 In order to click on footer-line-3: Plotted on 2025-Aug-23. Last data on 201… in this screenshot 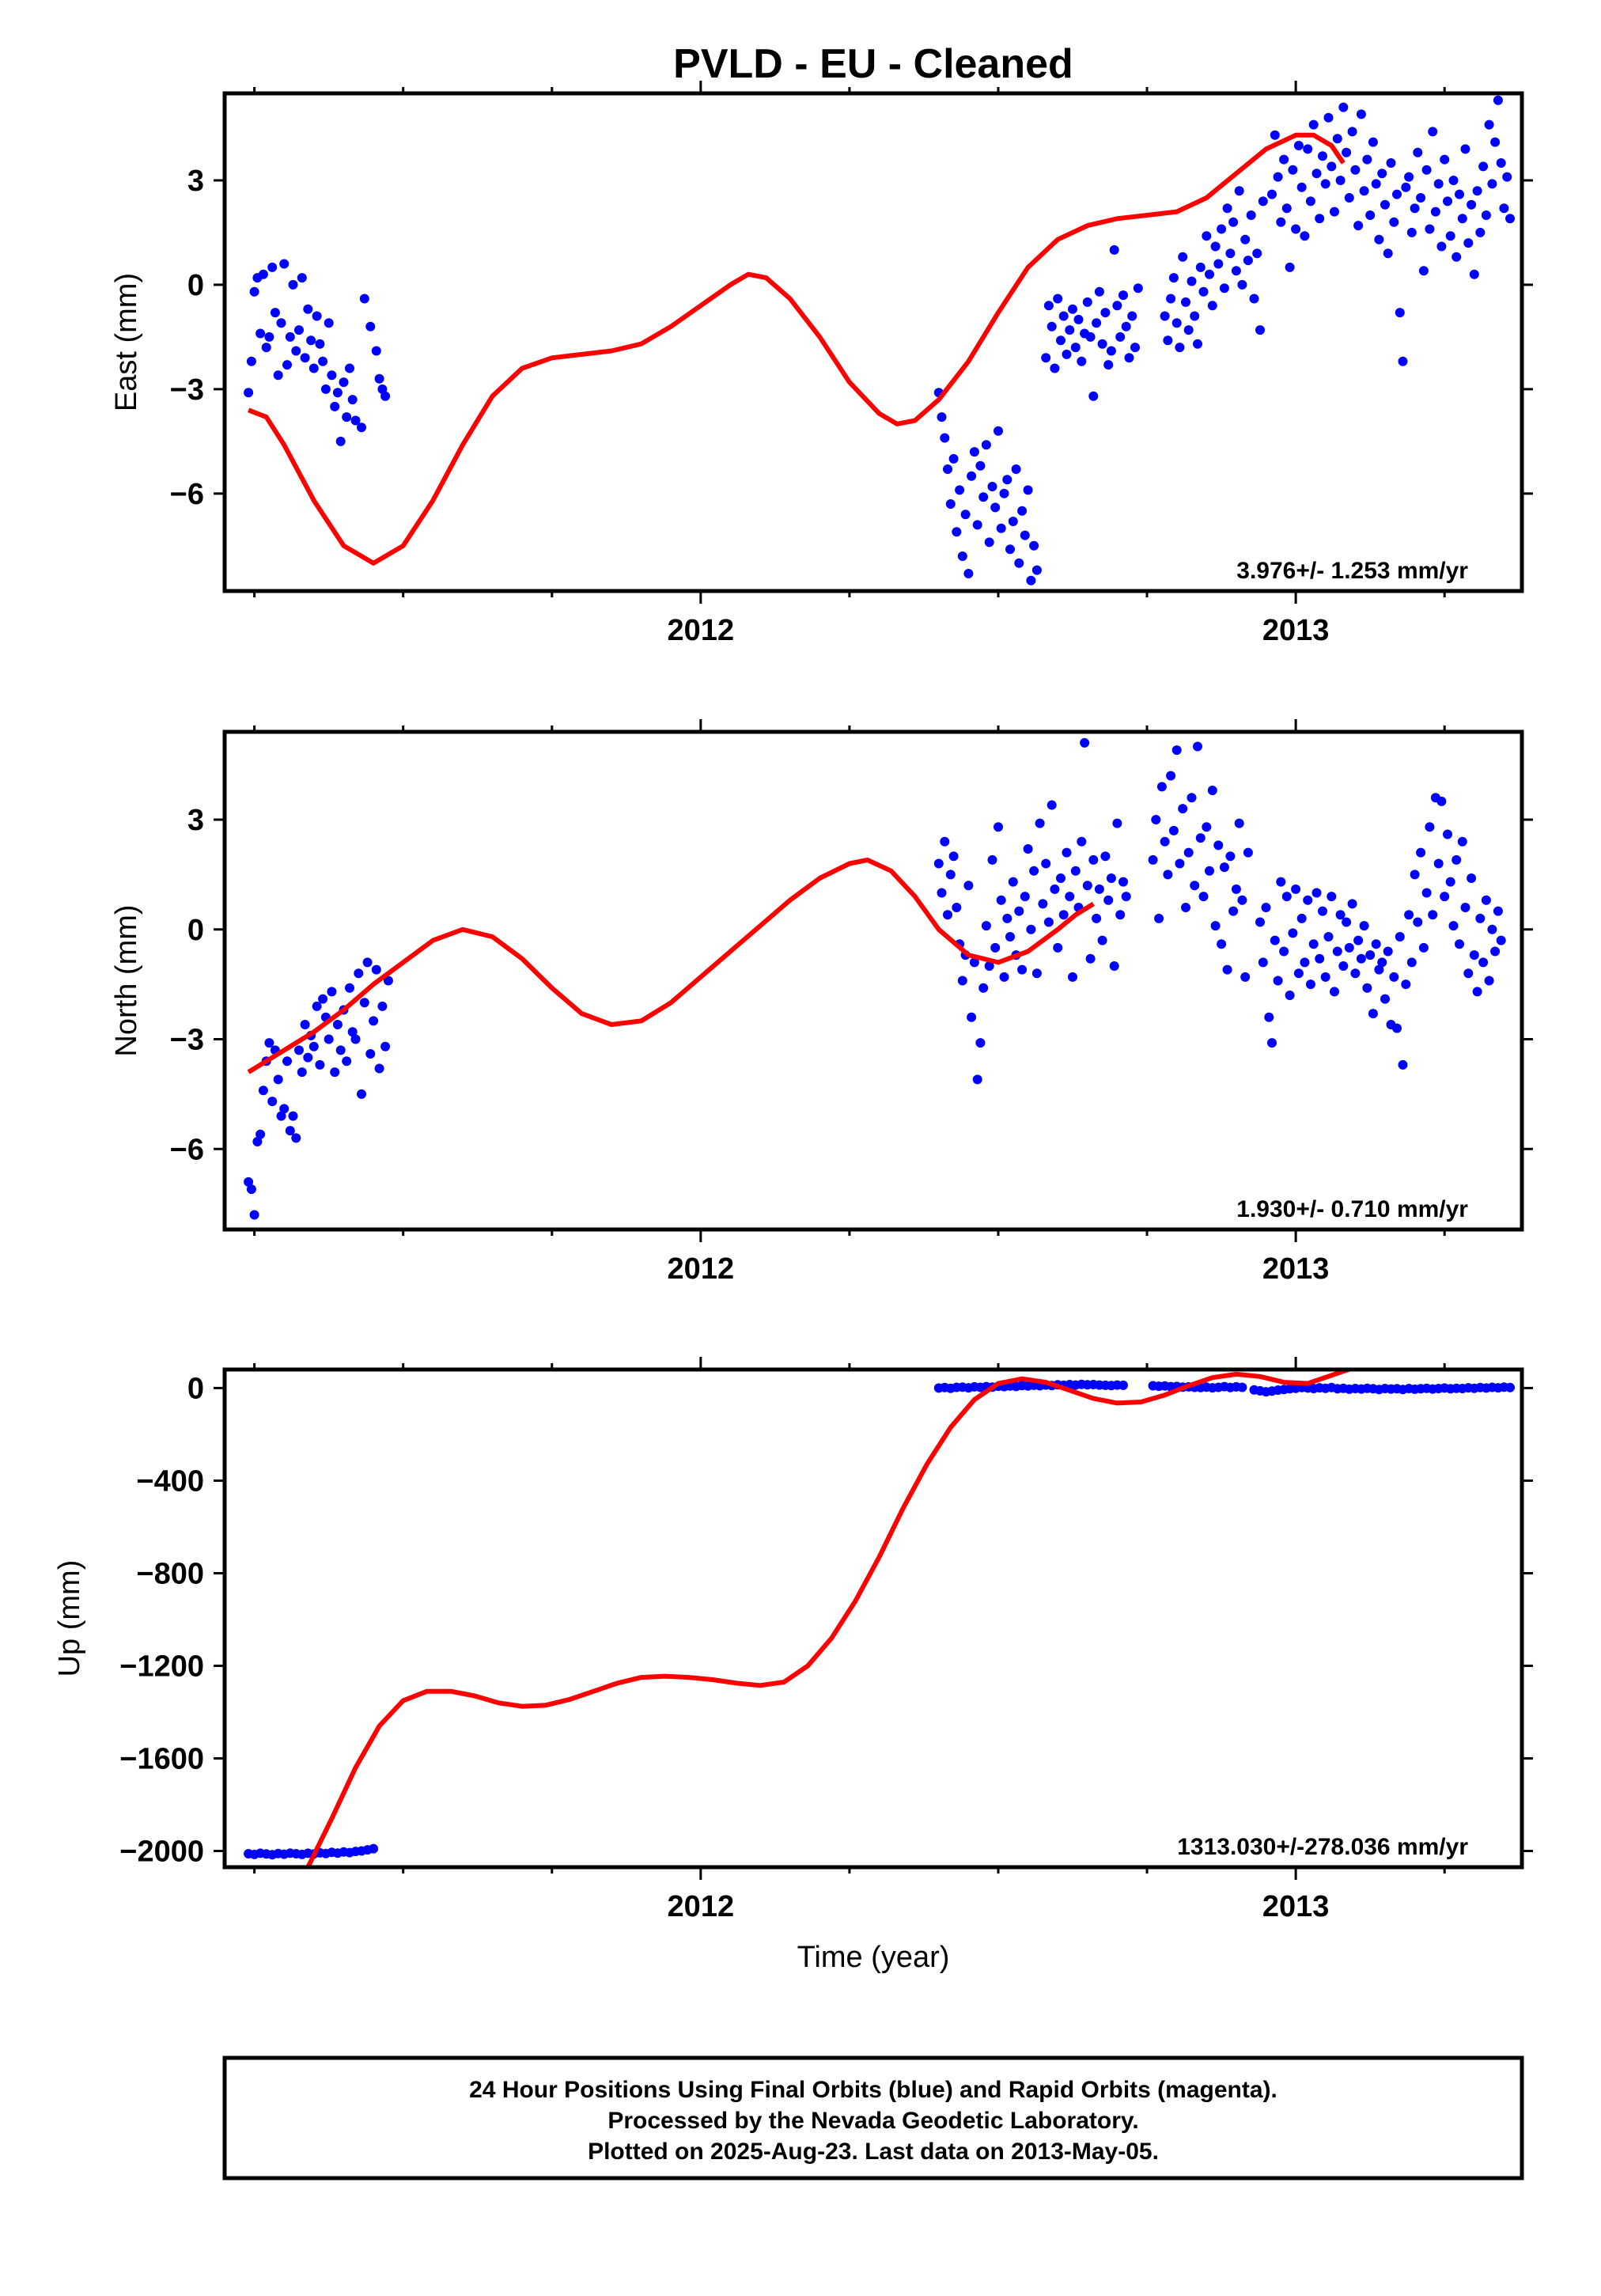, I will do `click(874, 2152)`.